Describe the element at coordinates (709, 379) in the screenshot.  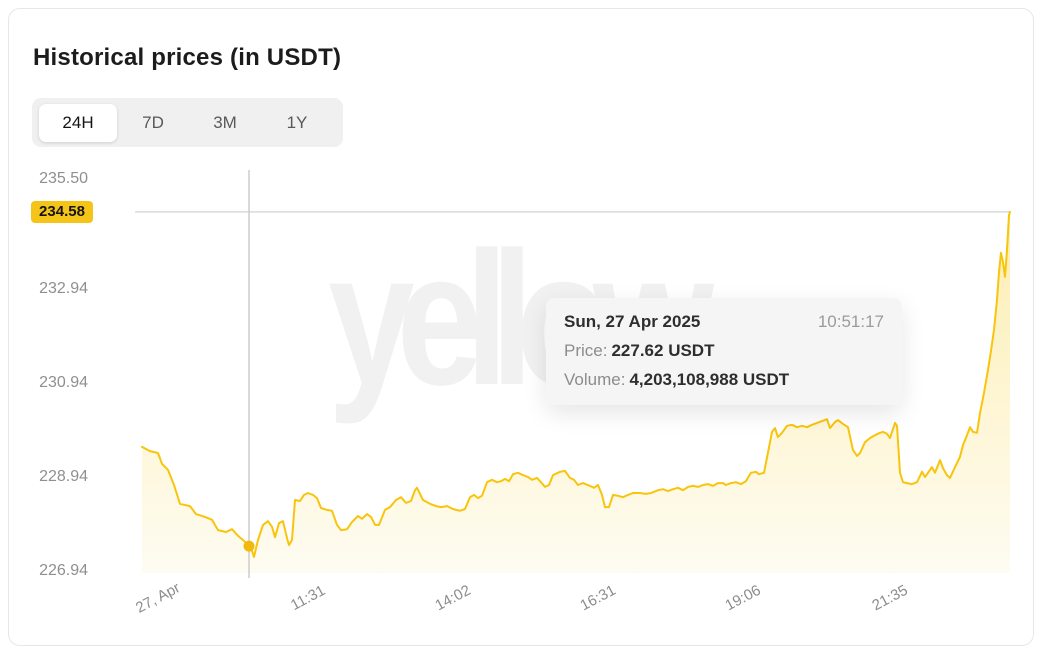
I see `tooltip-volume-value: 4,203,108,988 USDT` at that location.